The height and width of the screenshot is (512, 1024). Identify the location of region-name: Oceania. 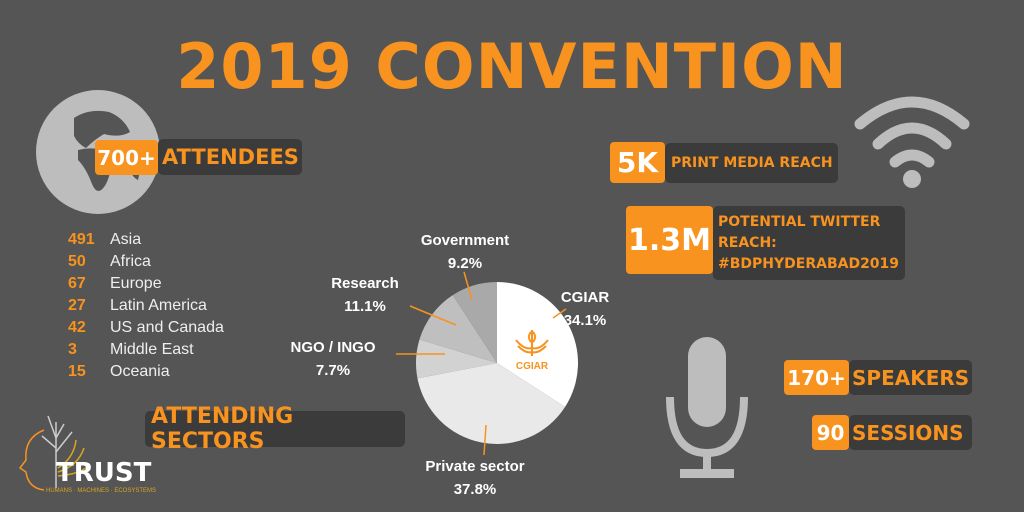
(140, 371).